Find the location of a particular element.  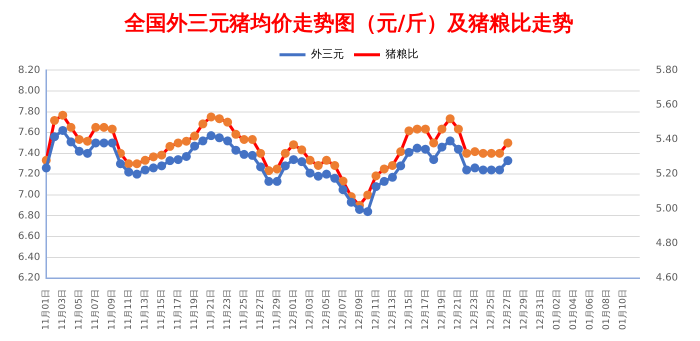

x-tick-label: 12月19日 is located at coordinates (442, 309).